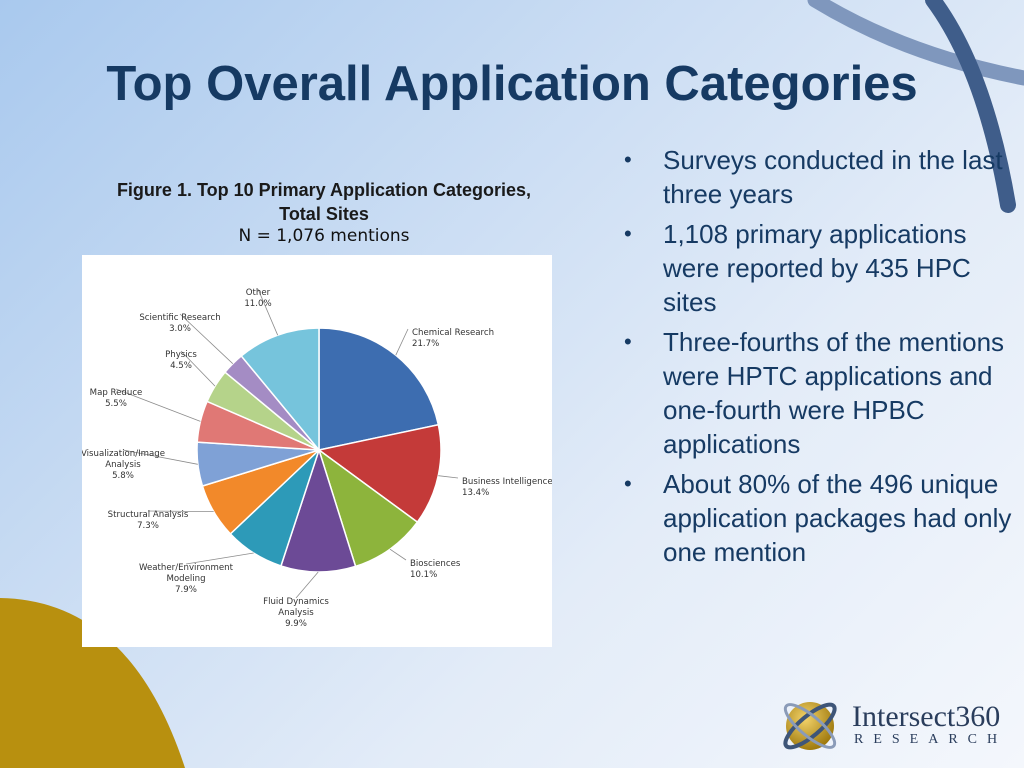  I want to click on slice-label: Visualization/Image Analysis 5.8%, so click(123, 465).